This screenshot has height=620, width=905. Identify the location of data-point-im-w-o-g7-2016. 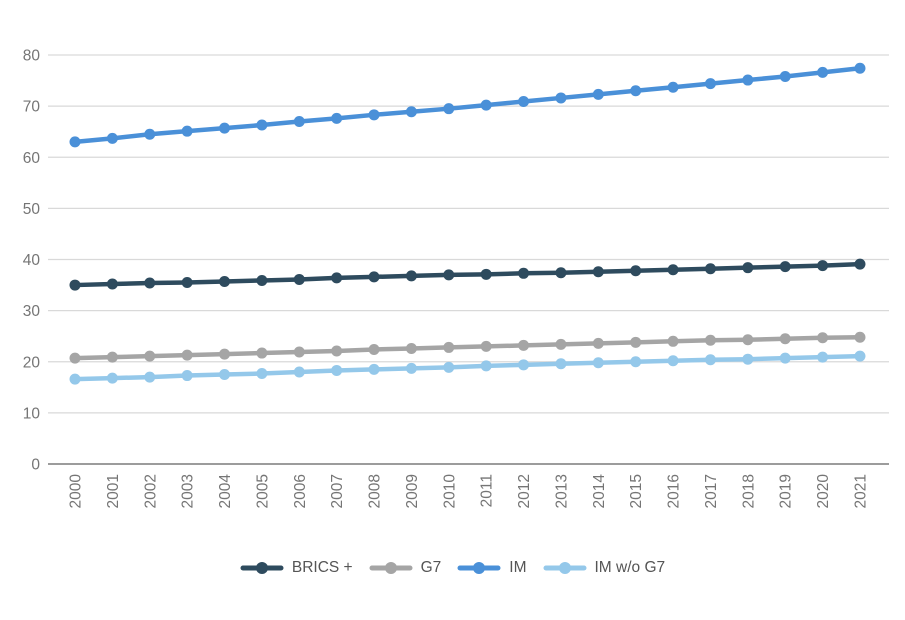
(673, 361).